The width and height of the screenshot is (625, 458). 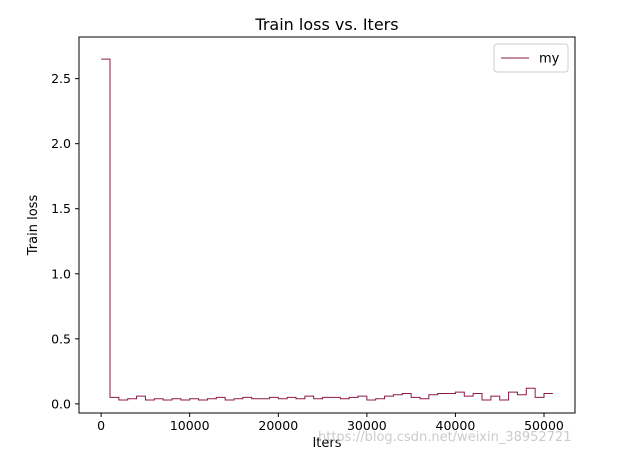 What do you see at coordinates (61, 338) in the screenshot?
I see `y-tick-label: 0.5` at bounding box center [61, 338].